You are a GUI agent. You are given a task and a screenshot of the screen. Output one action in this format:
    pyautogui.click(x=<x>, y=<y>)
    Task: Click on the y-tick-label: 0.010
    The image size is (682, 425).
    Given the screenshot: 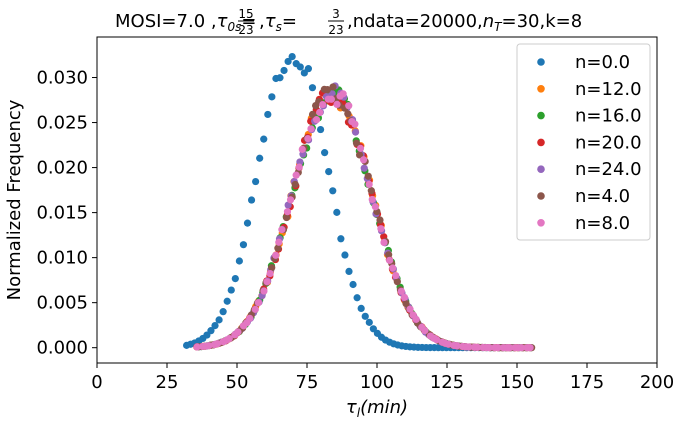 What is the action you would take?
    pyautogui.click(x=62, y=258)
    